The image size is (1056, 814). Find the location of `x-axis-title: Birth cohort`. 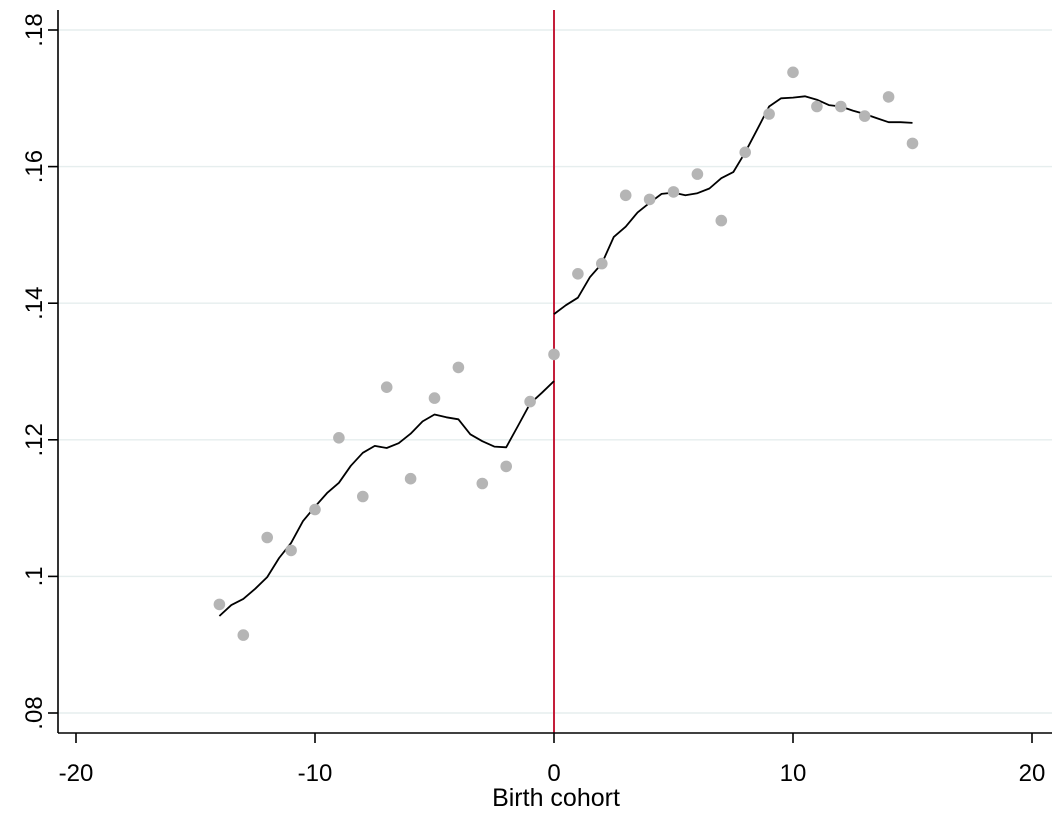

x-axis-title: Birth cohort is located at coordinates (556, 798).